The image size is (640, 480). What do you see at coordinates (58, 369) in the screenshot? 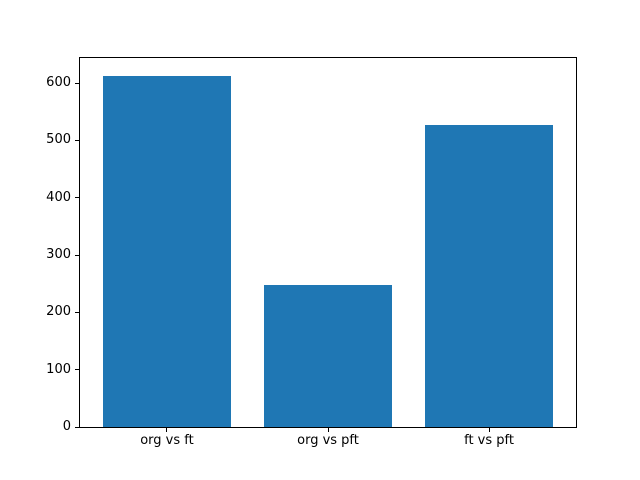
I see `y-tick-label: 100` at bounding box center [58, 369].